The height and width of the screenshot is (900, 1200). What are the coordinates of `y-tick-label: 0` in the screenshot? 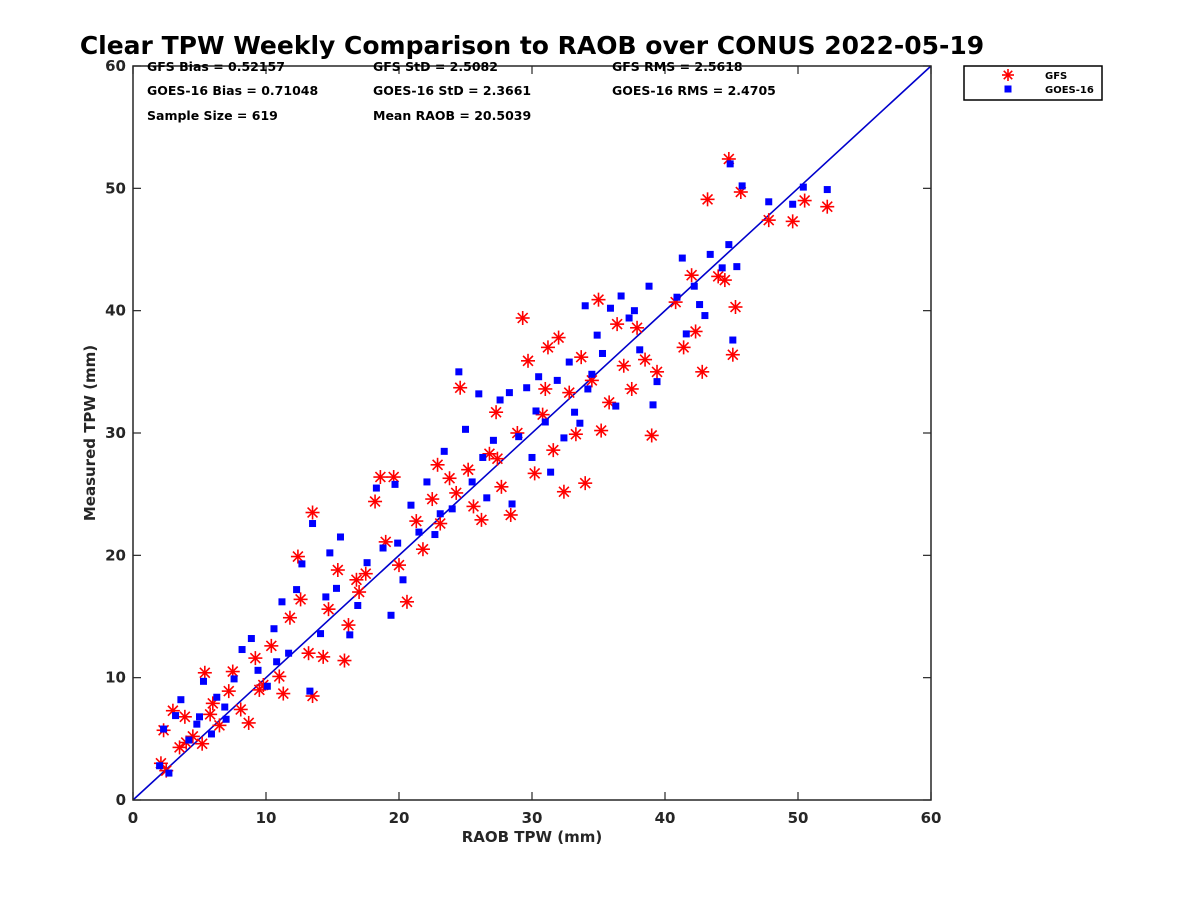 It's located at (121, 800).